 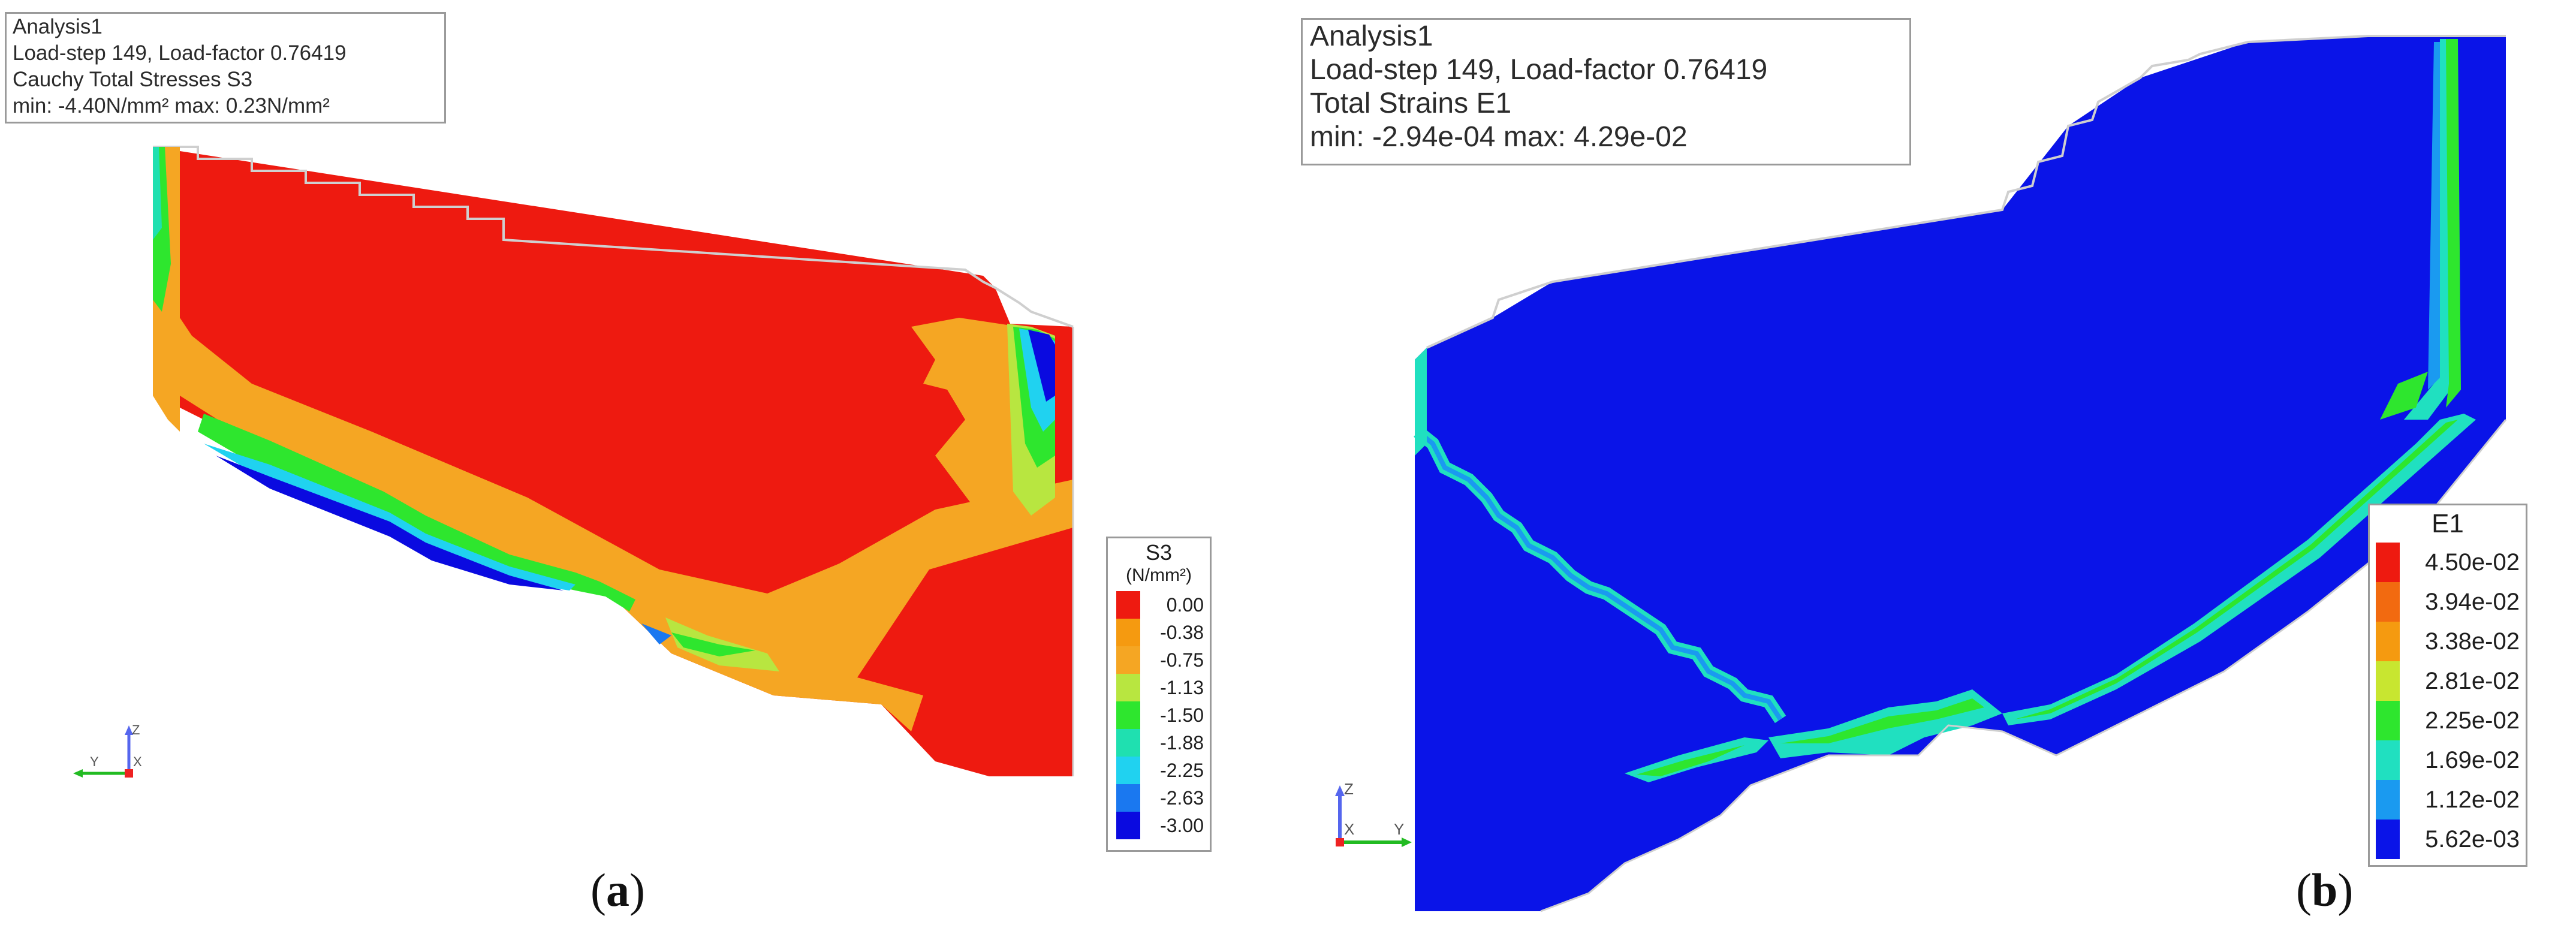 What do you see at coordinates (1185, 604) in the screenshot?
I see `legend-label: 0.00` at bounding box center [1185, 604].